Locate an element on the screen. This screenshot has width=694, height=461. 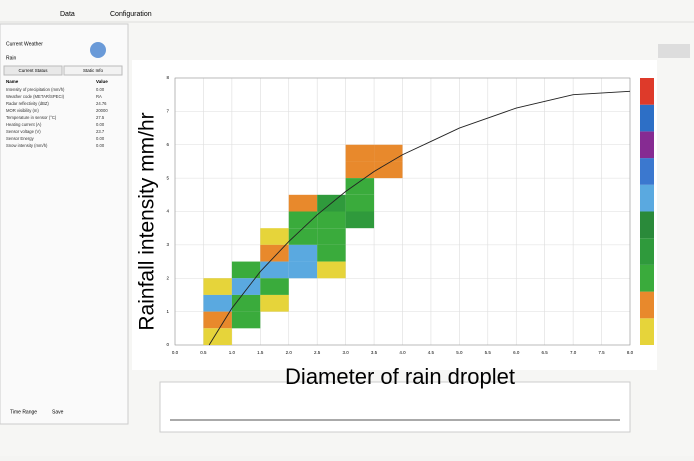
y-tick-label: 8 is located at coordinates (167, 77).